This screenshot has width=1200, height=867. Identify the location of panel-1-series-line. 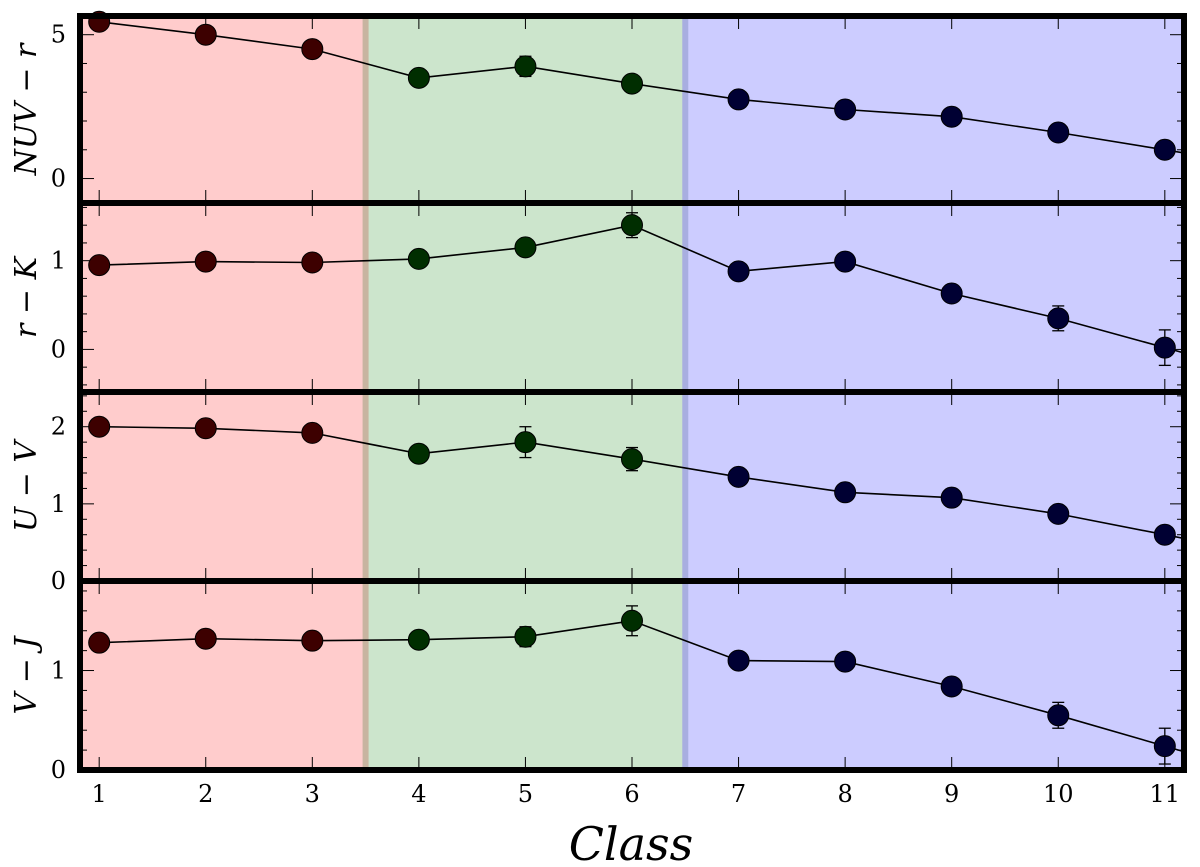
(641, 87).